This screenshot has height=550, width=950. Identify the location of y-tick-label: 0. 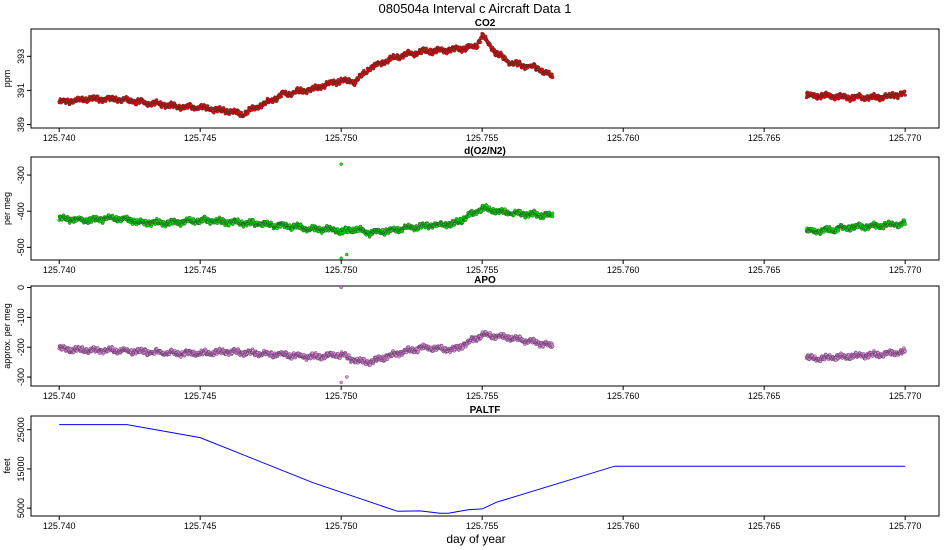
(21, 287).